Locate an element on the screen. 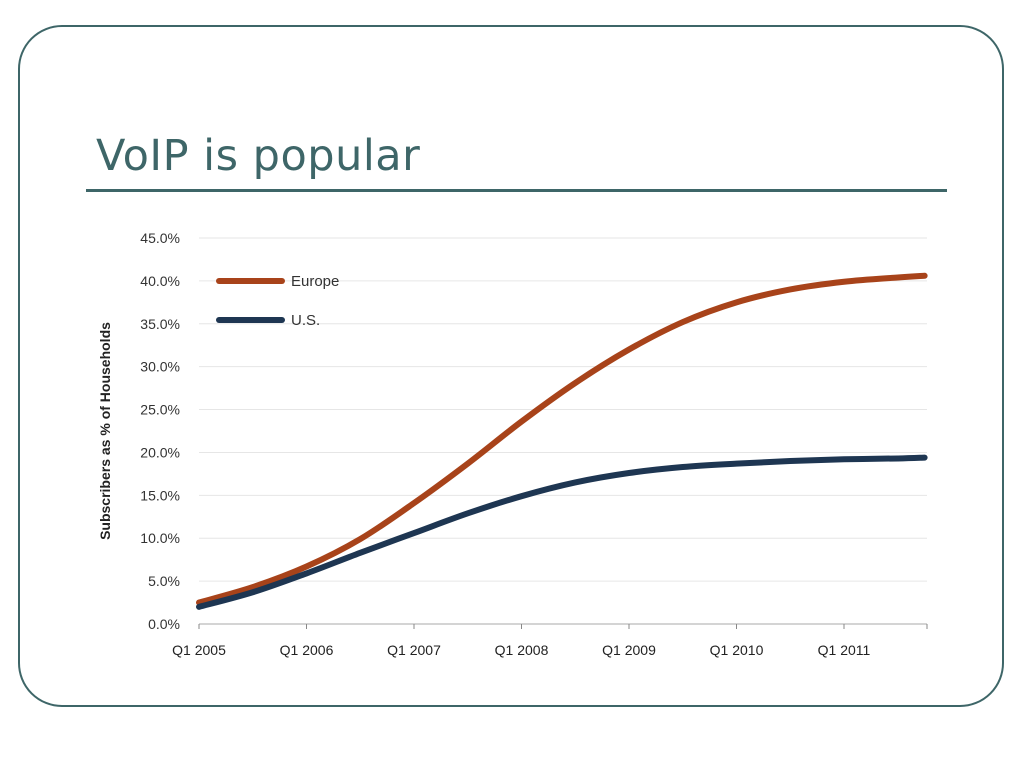 This screenshot has width=1024, height=768. y-tick-label: 10.0% is located at coordinates (160, 538).